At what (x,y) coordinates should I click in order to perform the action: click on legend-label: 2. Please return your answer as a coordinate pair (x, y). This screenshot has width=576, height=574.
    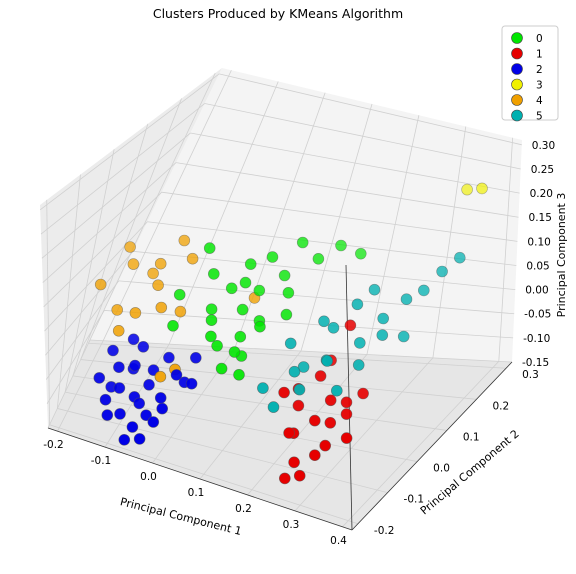
    Looking at the image, I should click on (539, 70).